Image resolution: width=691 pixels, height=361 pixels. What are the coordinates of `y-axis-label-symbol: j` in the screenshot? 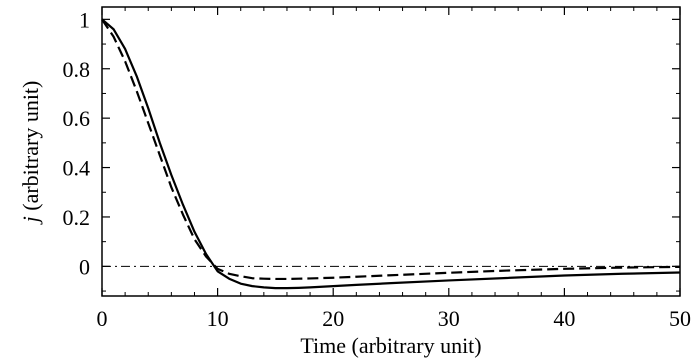 It's located at (30, 220).